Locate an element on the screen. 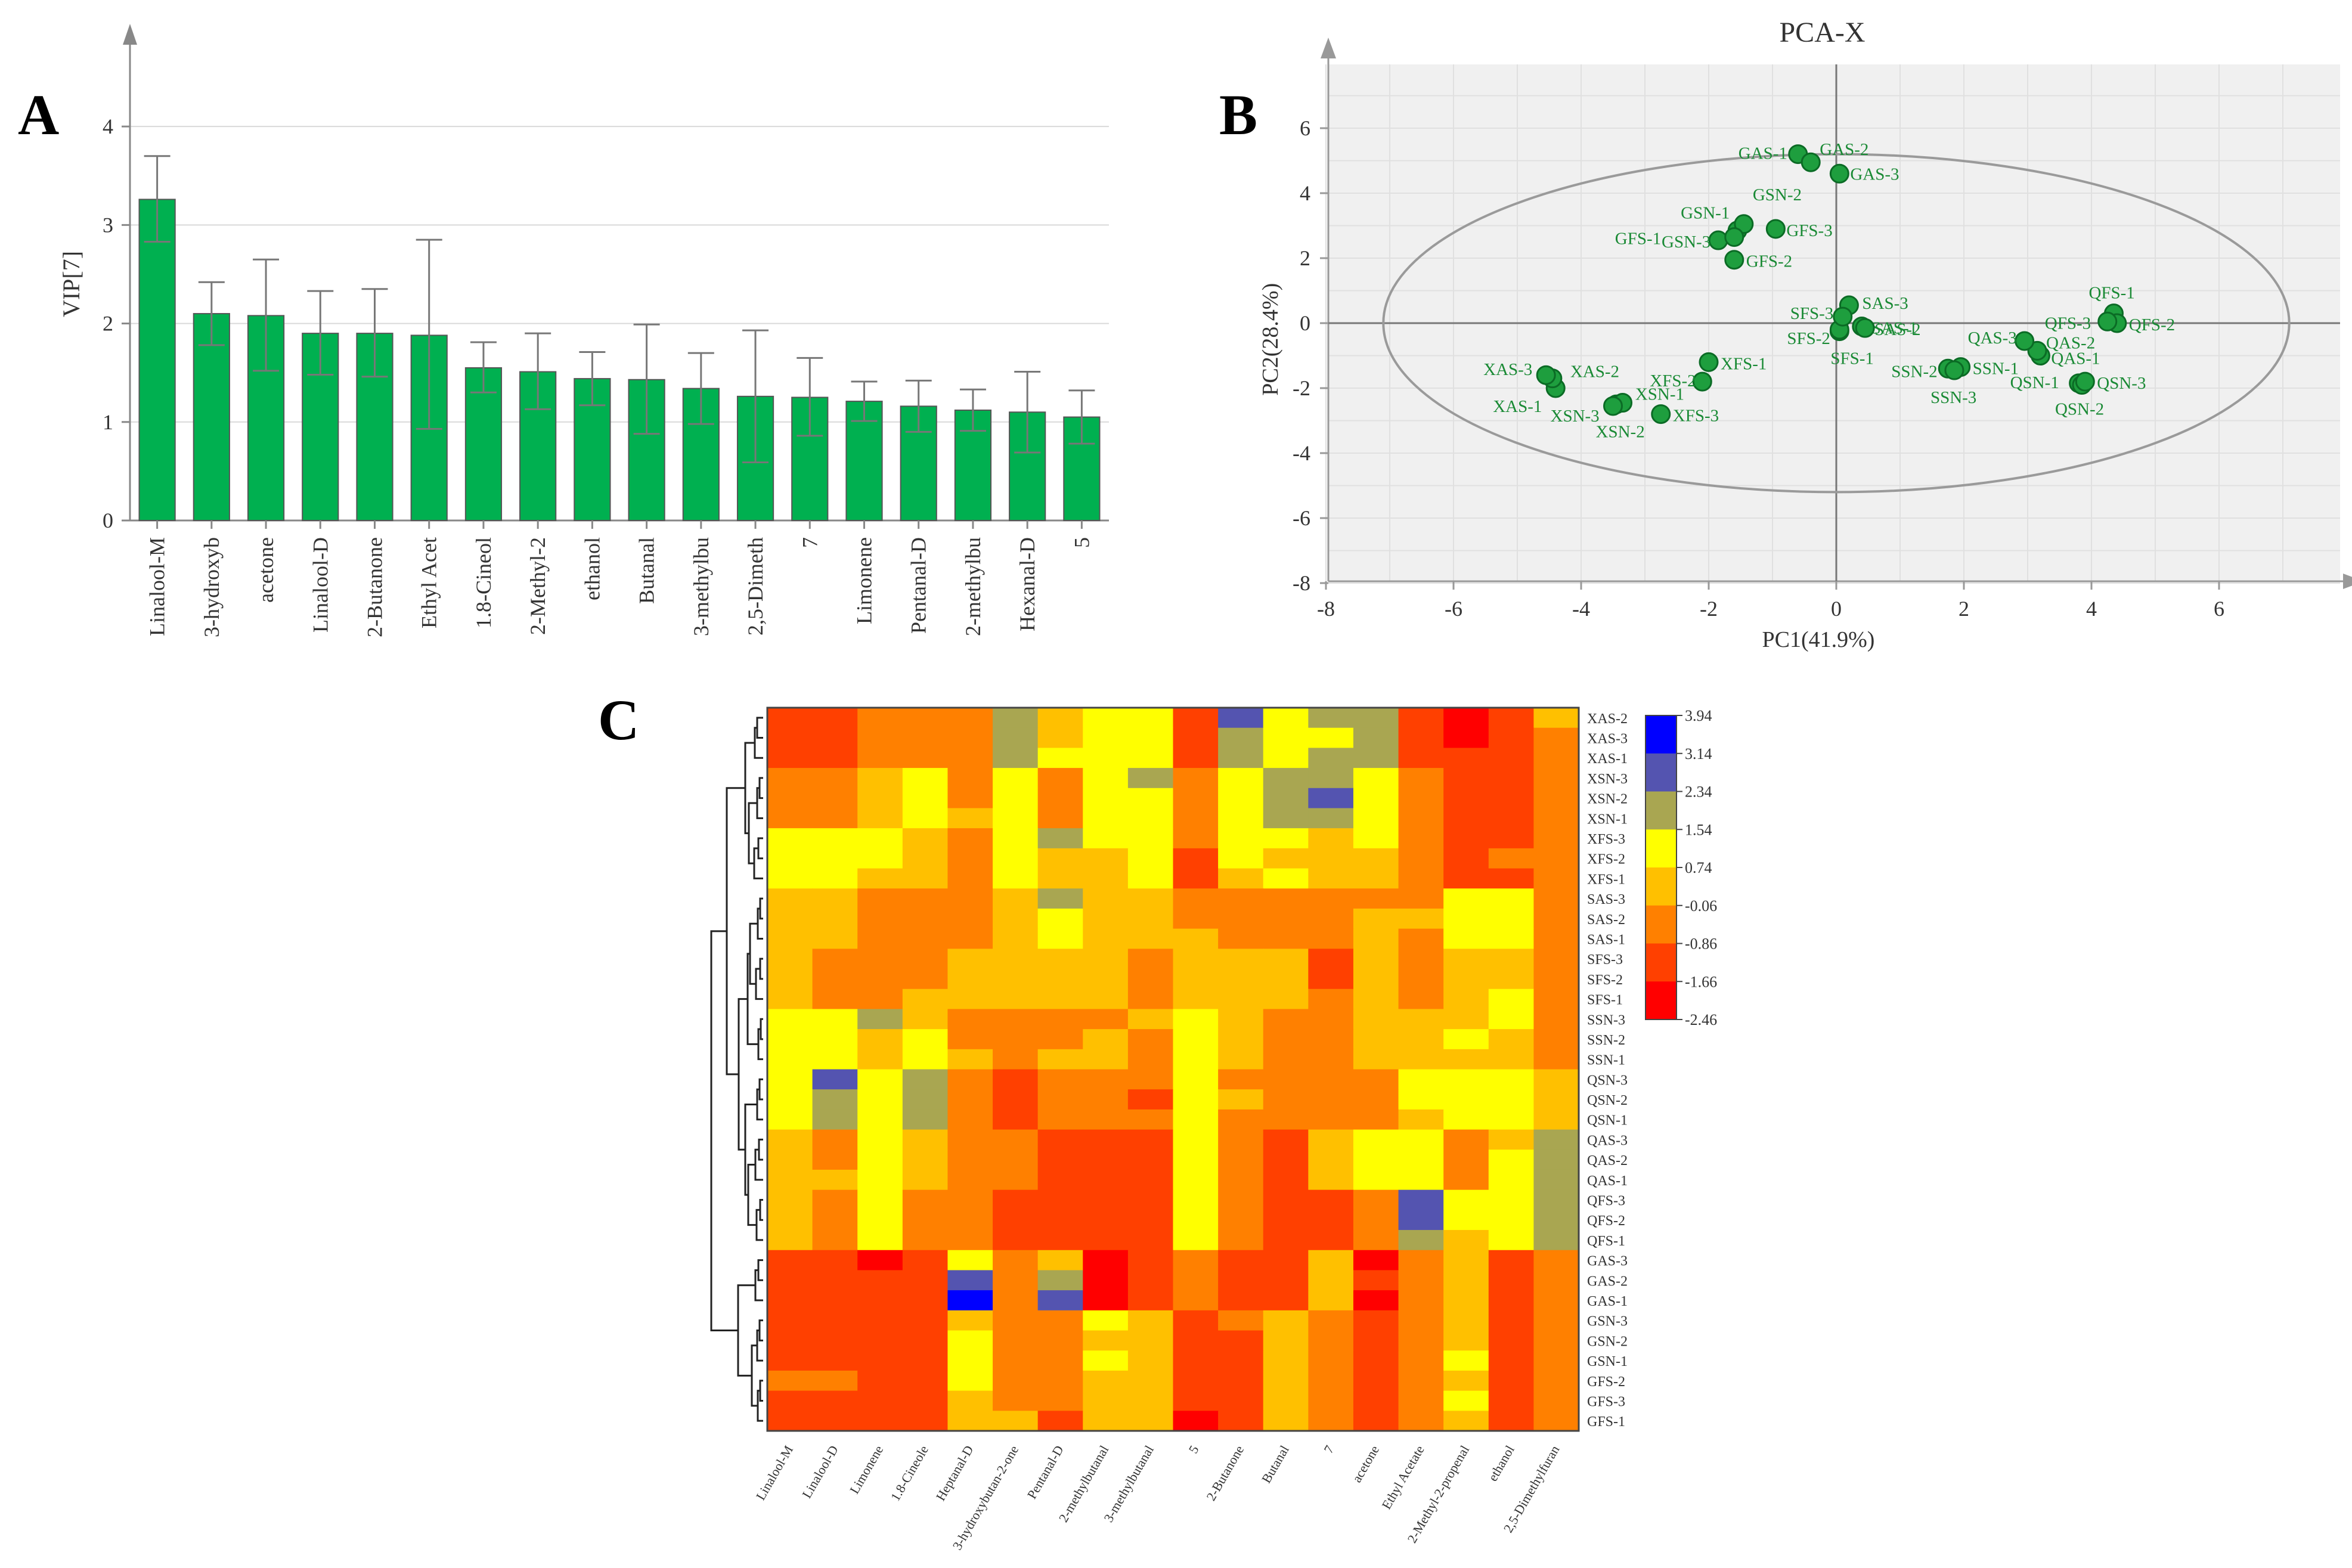 The height and width of the screenshot is (1568, 2352). point-label: XFS-3 is located at coordinates (1696, 416).